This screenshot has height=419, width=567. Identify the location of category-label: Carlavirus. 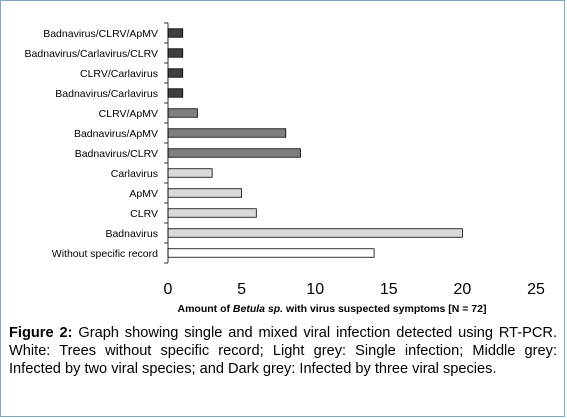
(134, 174).